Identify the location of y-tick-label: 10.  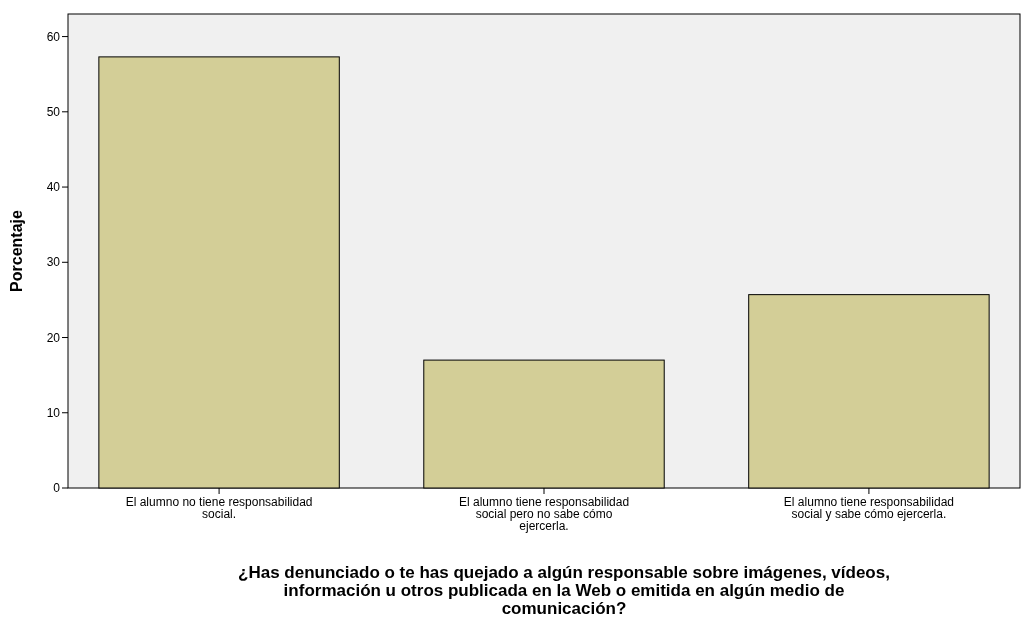
(53, 412).